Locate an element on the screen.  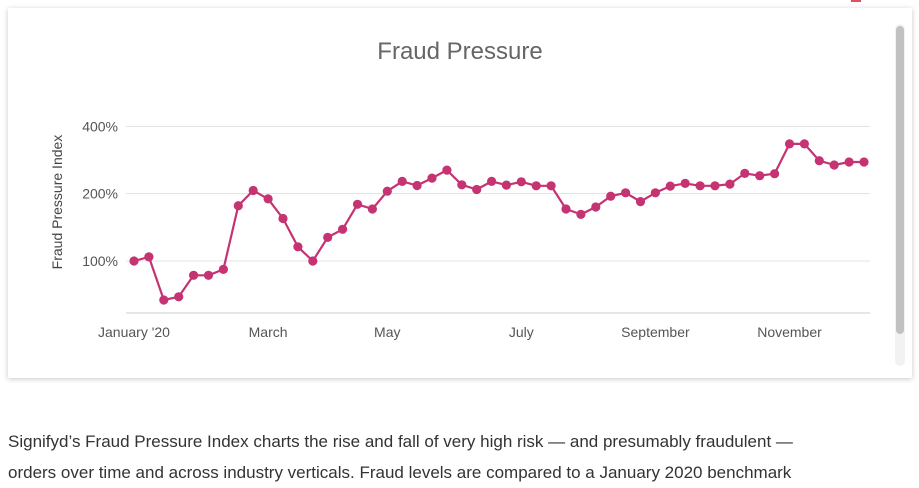
x-tick-label: November is located at coordinates (789, 332).